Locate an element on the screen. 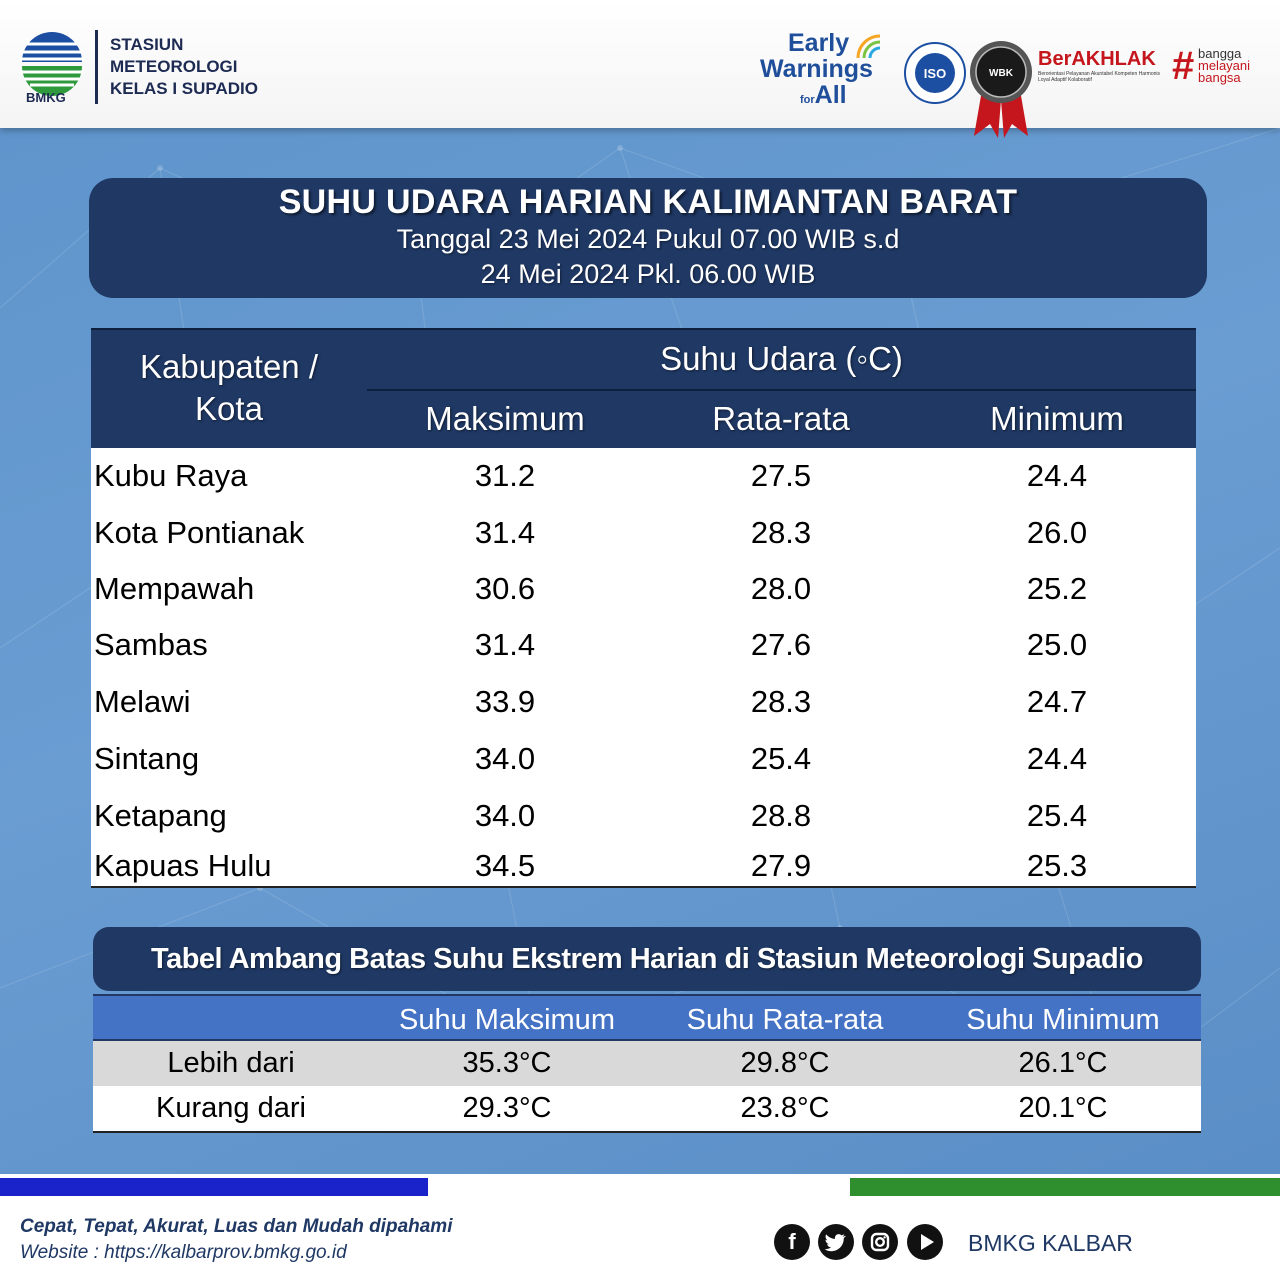 The height and width of the screenshot is (1280, 1280). header-average: Rata-rata is located at coordinates (781, 418).